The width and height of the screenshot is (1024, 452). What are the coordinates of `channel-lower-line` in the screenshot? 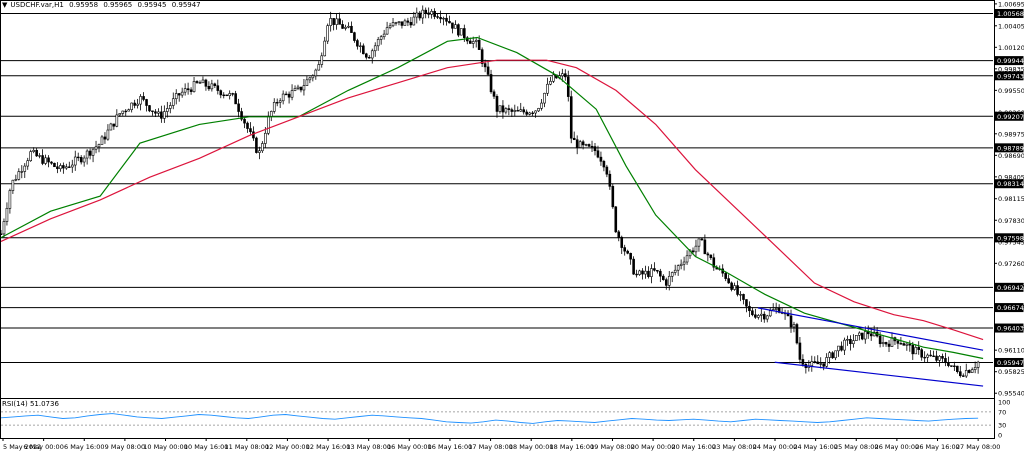 It's located at (879, 374).